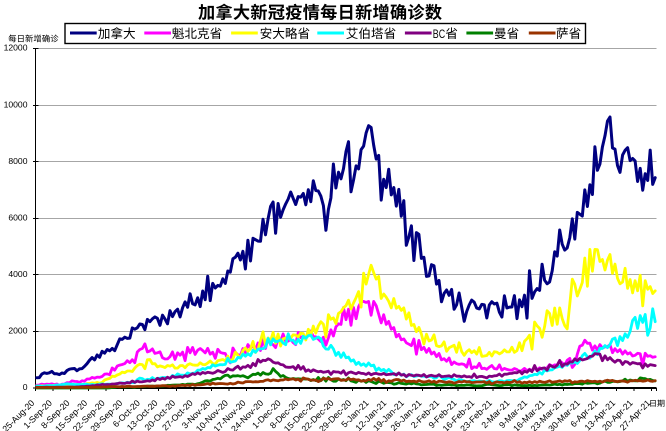 This screenshot has width=666, height=431. I want to click on svg-text: 8000, so click(17, 161).